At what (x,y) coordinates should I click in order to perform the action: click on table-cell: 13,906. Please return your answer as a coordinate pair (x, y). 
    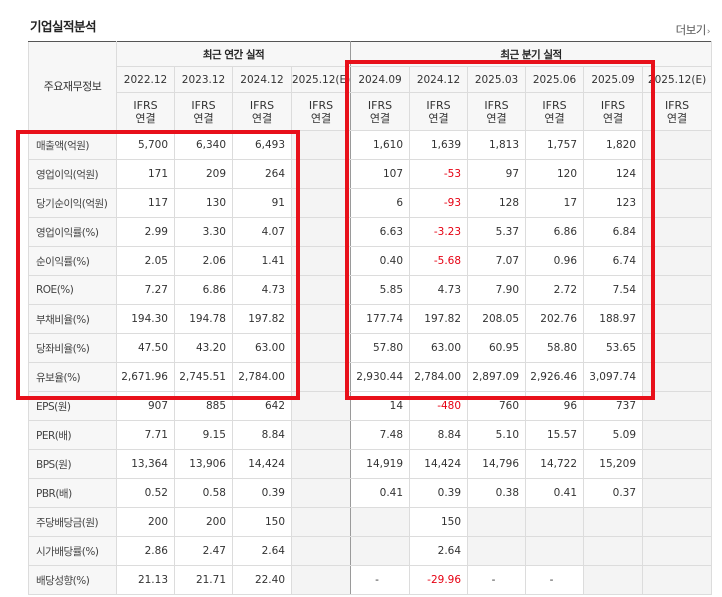
    Looking at the image, I should click on (203, 464).